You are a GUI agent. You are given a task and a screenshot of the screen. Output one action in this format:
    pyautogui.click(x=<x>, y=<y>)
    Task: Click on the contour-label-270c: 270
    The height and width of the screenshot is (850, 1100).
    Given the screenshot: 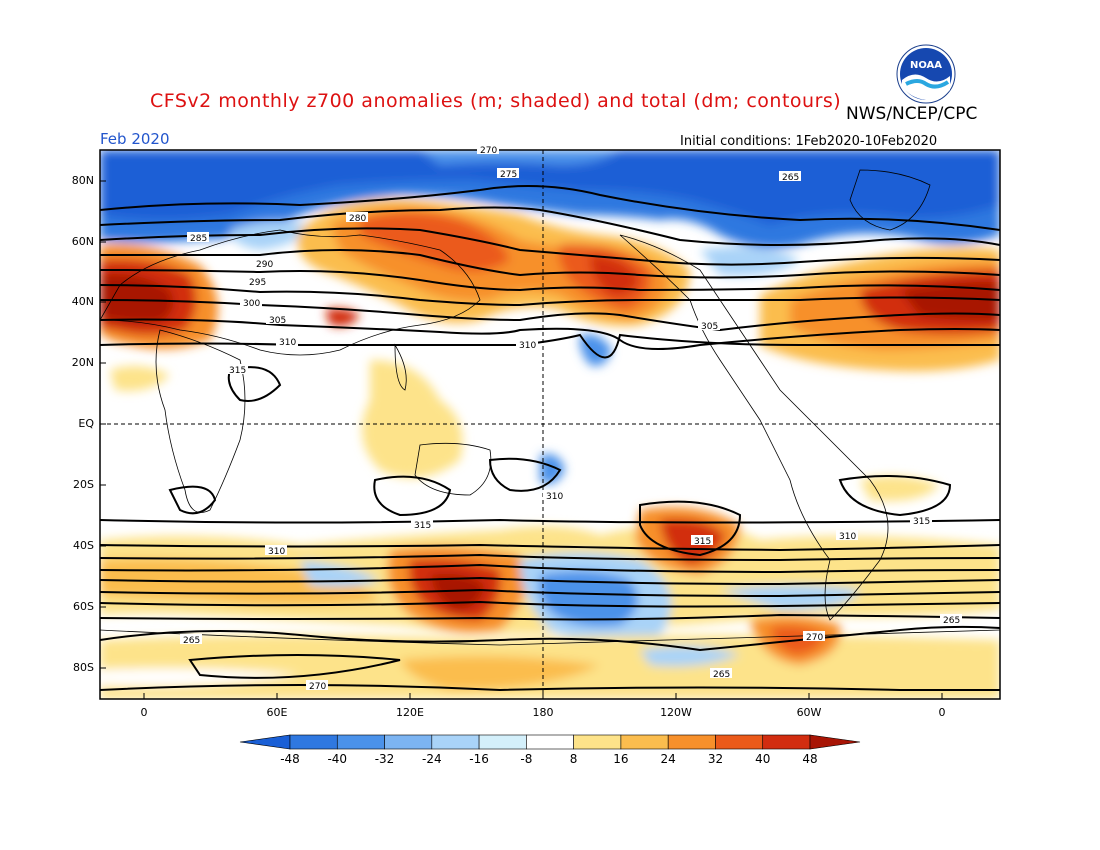 What is the action you would take?
    pyautogui.click(x=814, y=637)
    